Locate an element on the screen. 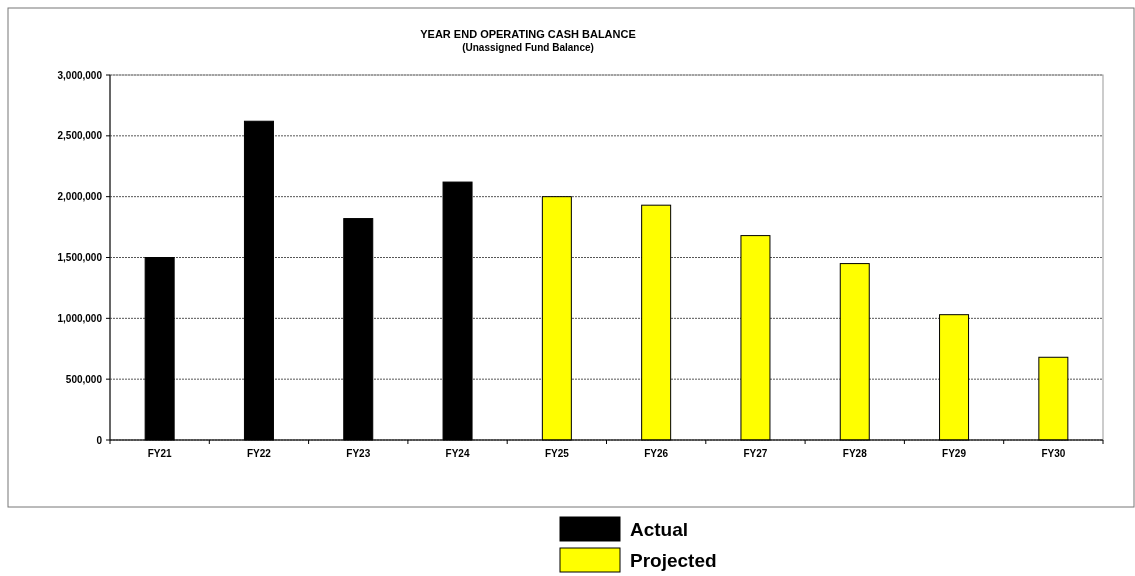  x-tick-label: FY22 is located at coordinates (259, 453).